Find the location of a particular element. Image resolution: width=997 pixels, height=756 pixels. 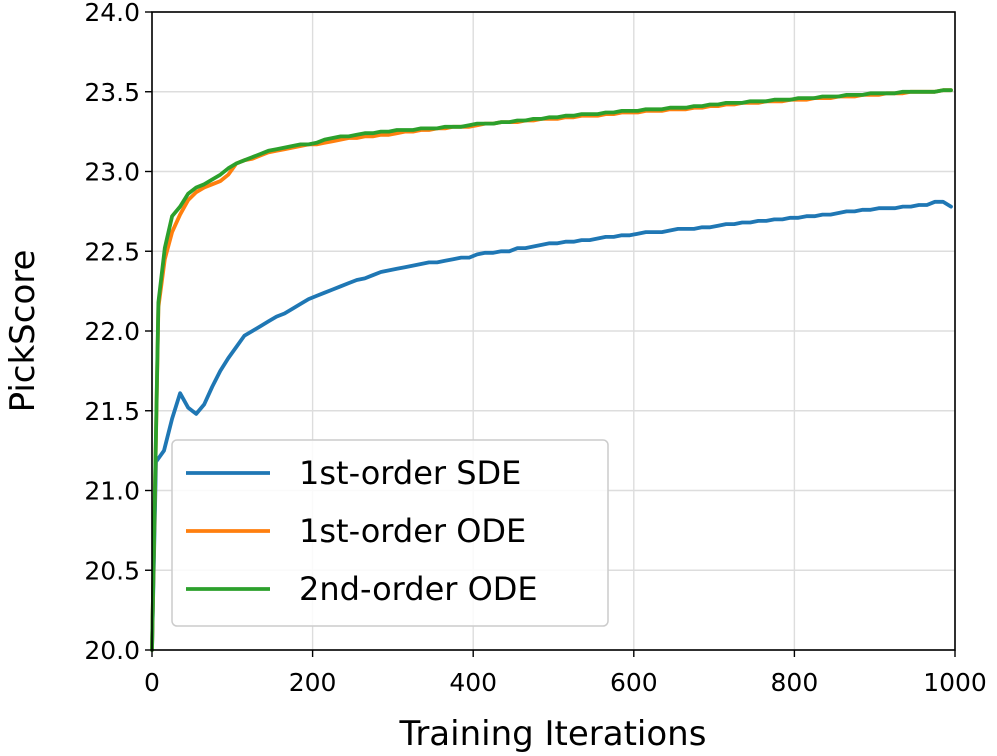

y-tick-label: 21.0 is located at coordinates (112, 491).